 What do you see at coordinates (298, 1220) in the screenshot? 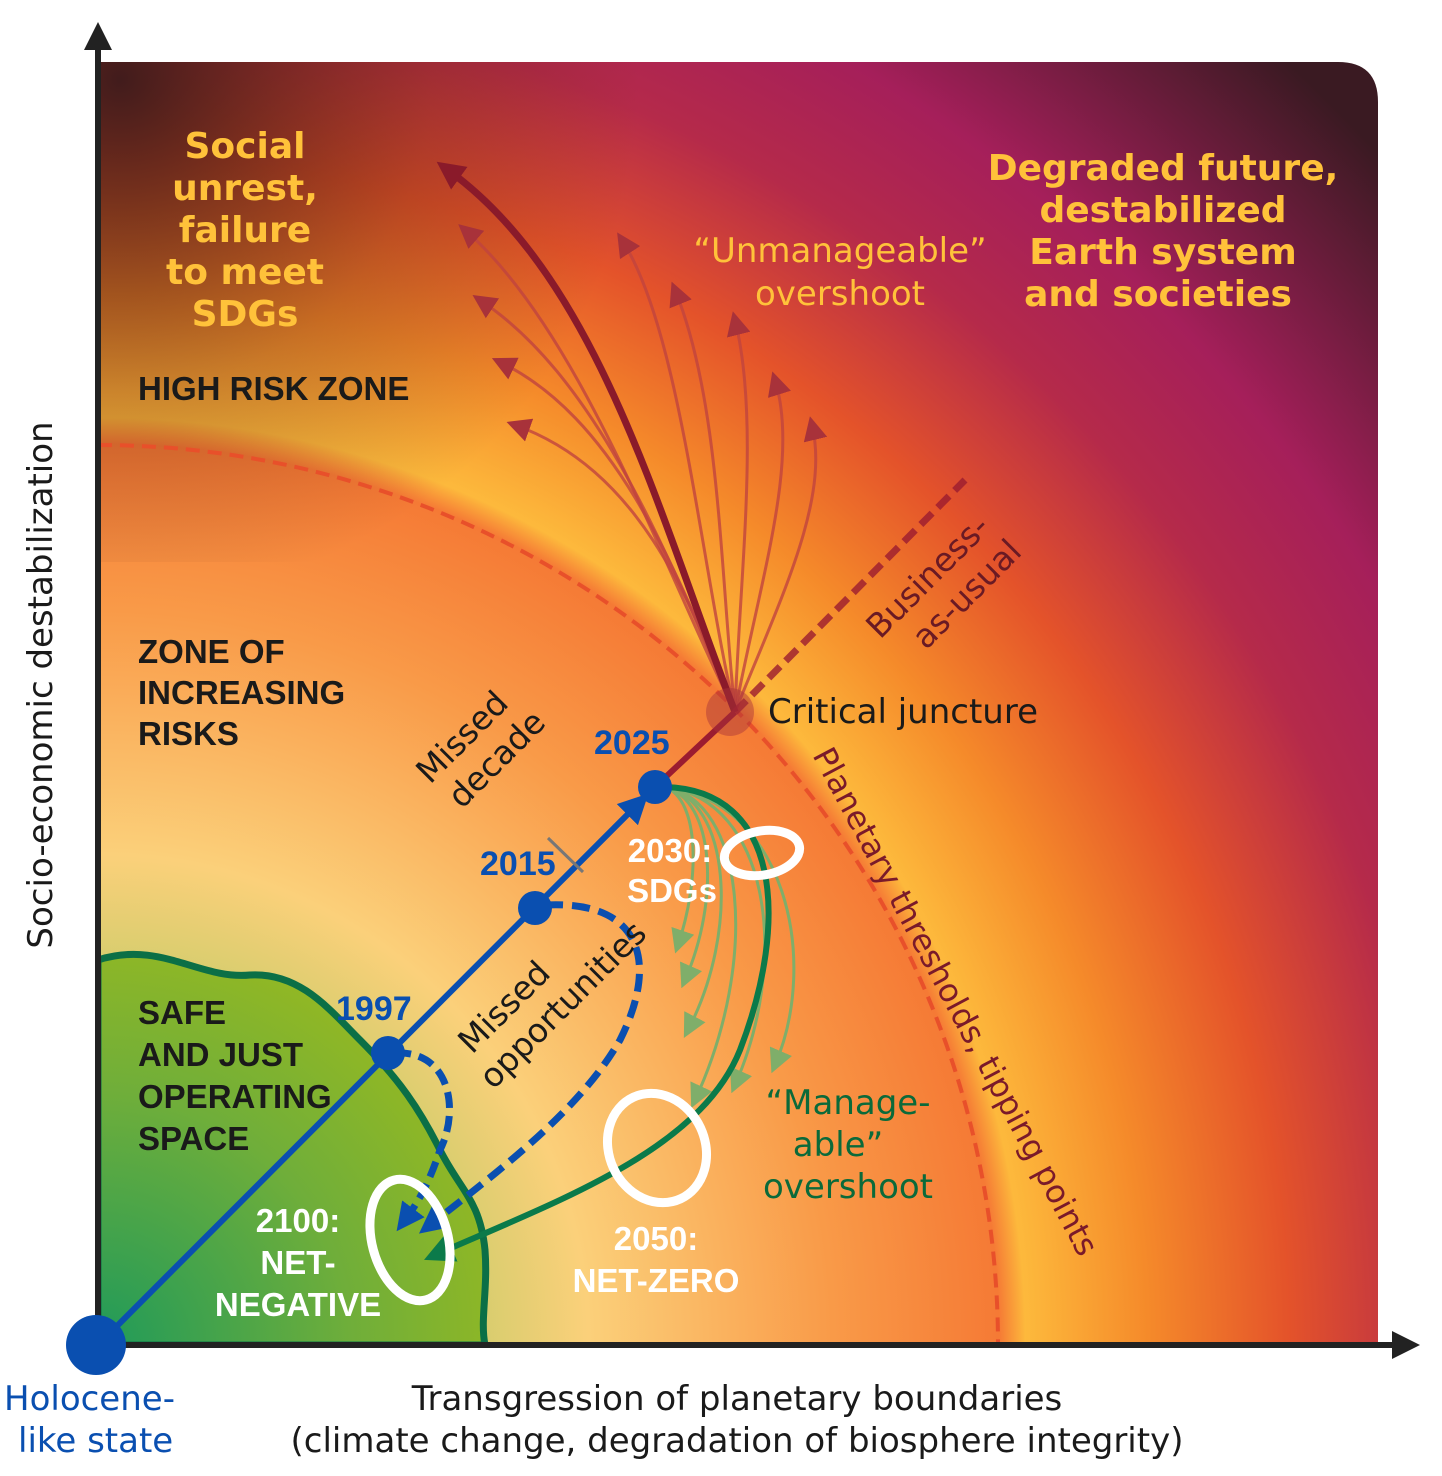
I see `svg-text: 2100:` at bounding box center [298, 1220].